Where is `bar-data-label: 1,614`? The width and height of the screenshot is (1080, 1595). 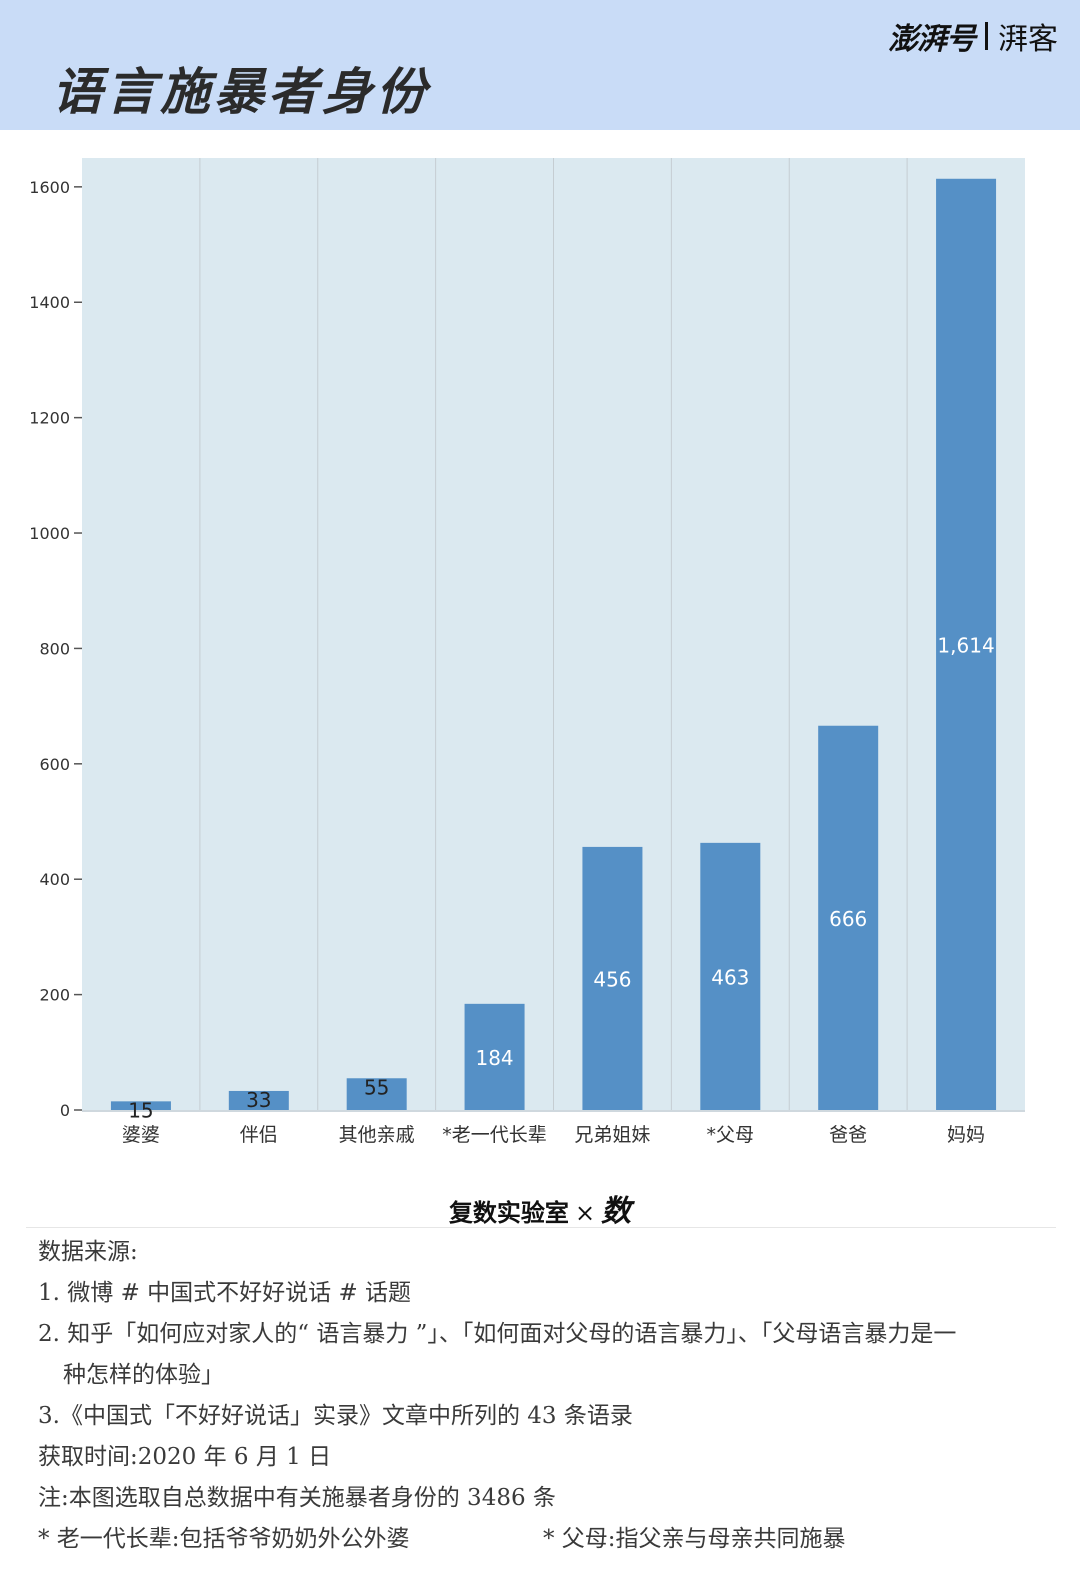 bar-data-label: 1,614 is located at coordinates (965, 645).